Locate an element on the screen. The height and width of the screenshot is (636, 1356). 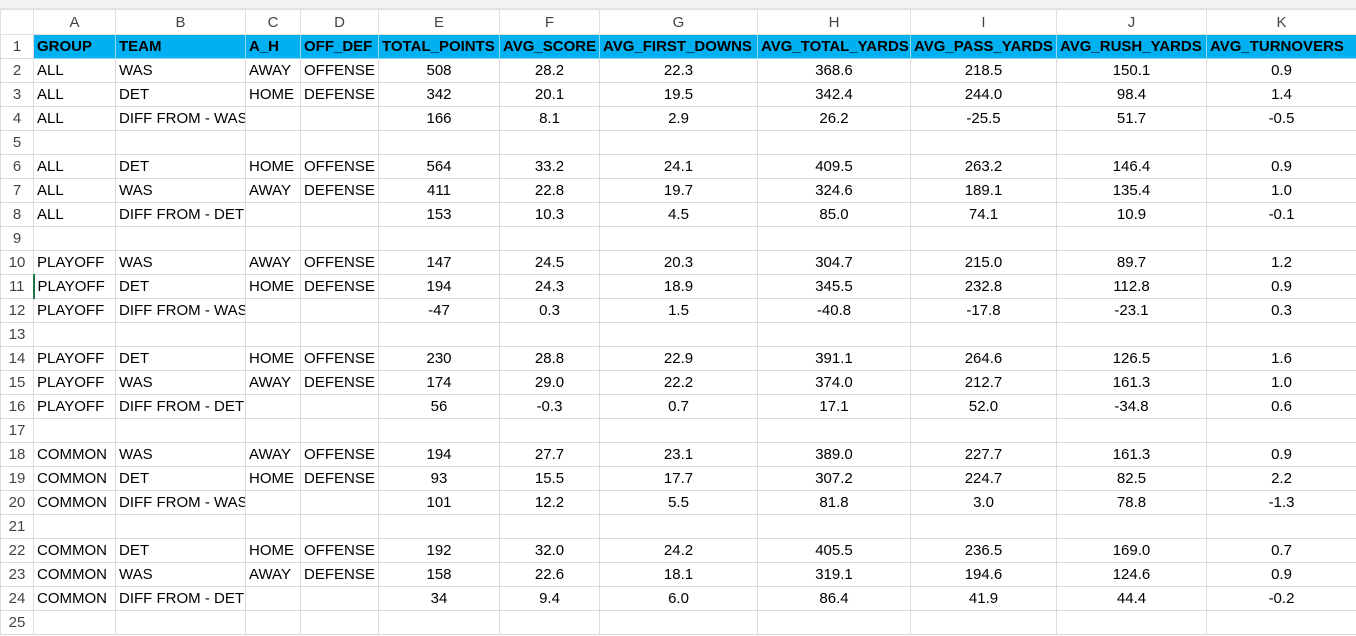
row-number: 8 is located at coordinates (17, 214).